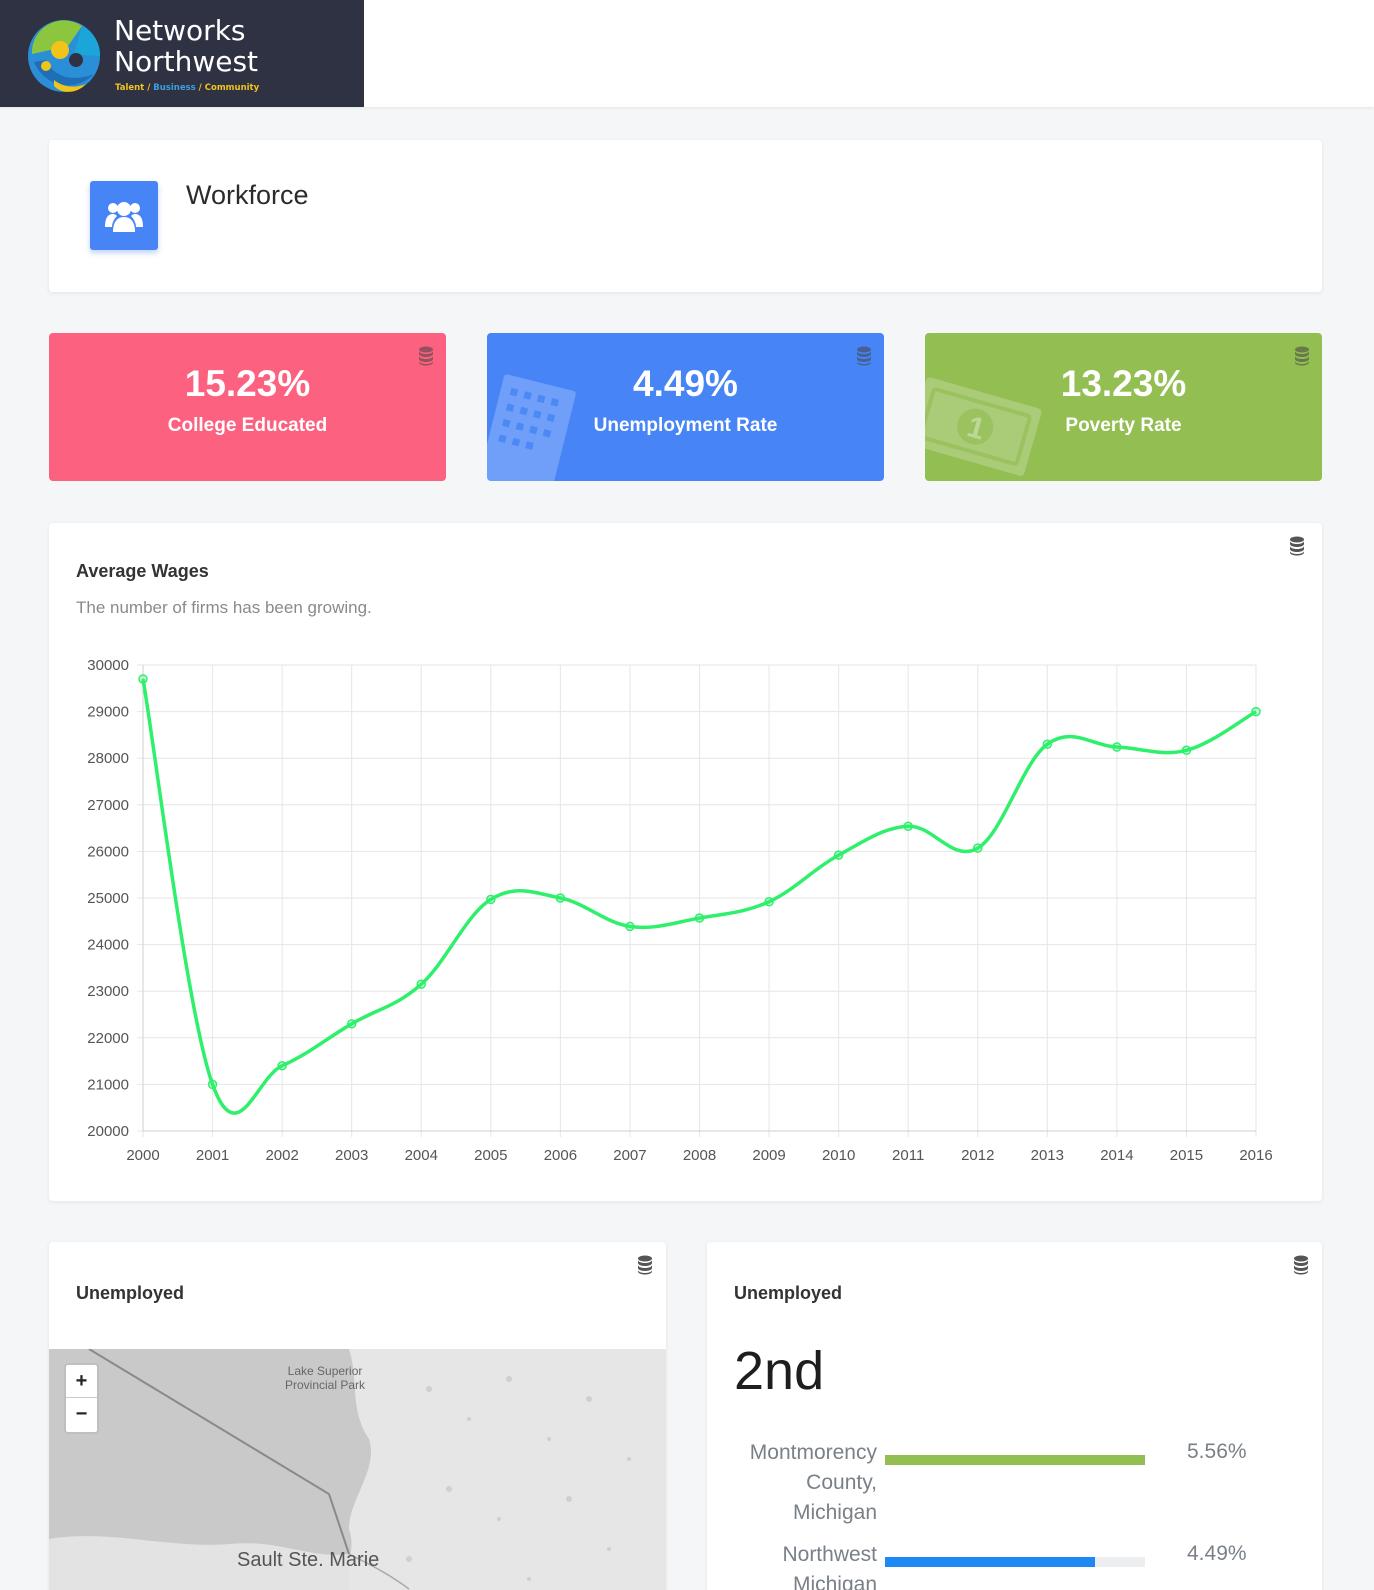 The width and height of the screenshot is (1374, 1590). What do you see at coordinates (1255, 1155) in the screenshot?
I see `x-tick-label: 2016` at bounding box center [1255, 1155].